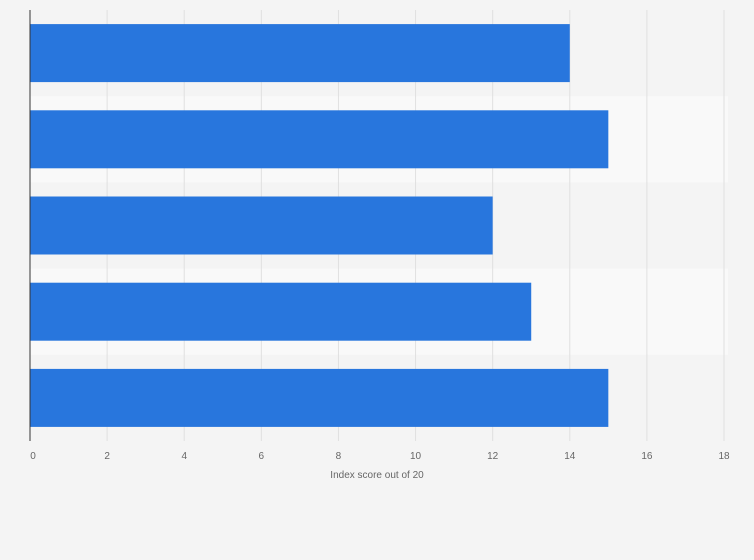 This screenshot has width=754, height=560. What do you see at coordinates (107, 456) in the screenshot?
I see `x-tick-label: 2` at bounding box center [107, 456].